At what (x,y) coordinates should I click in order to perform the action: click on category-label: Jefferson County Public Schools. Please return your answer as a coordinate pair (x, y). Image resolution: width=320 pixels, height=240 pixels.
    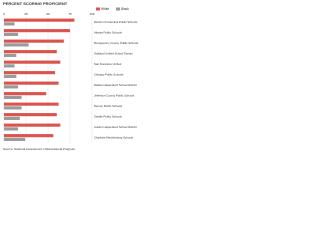
    Looking at the image, I should click on (114, 95).